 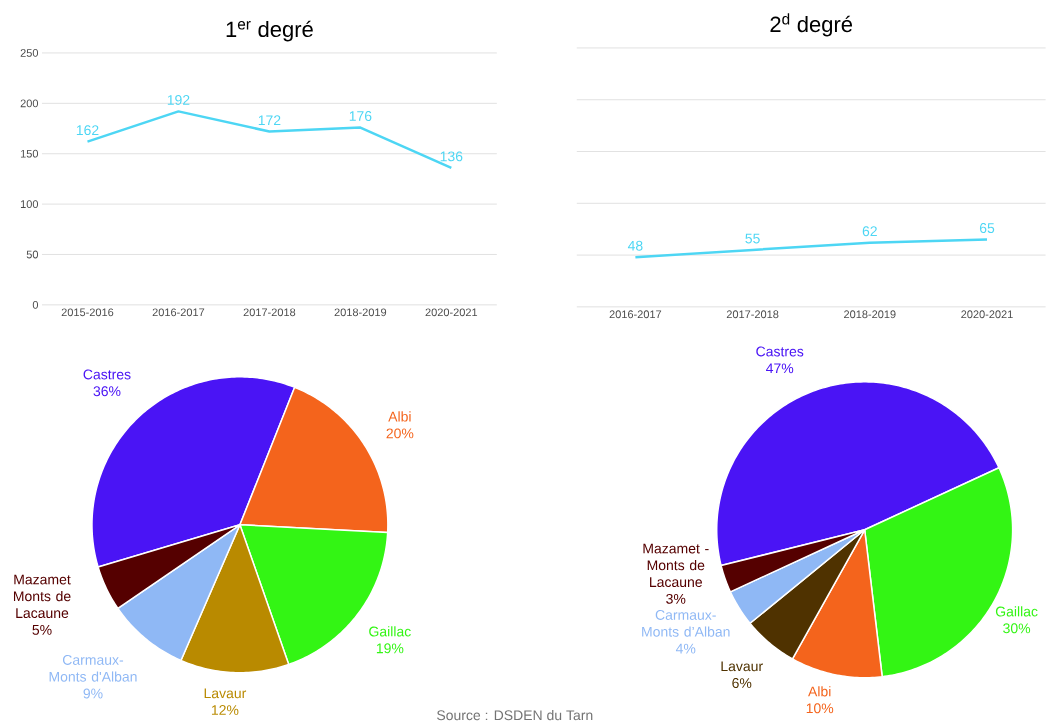 I want to click on data-label: 20%, so click(x=400, y=433).